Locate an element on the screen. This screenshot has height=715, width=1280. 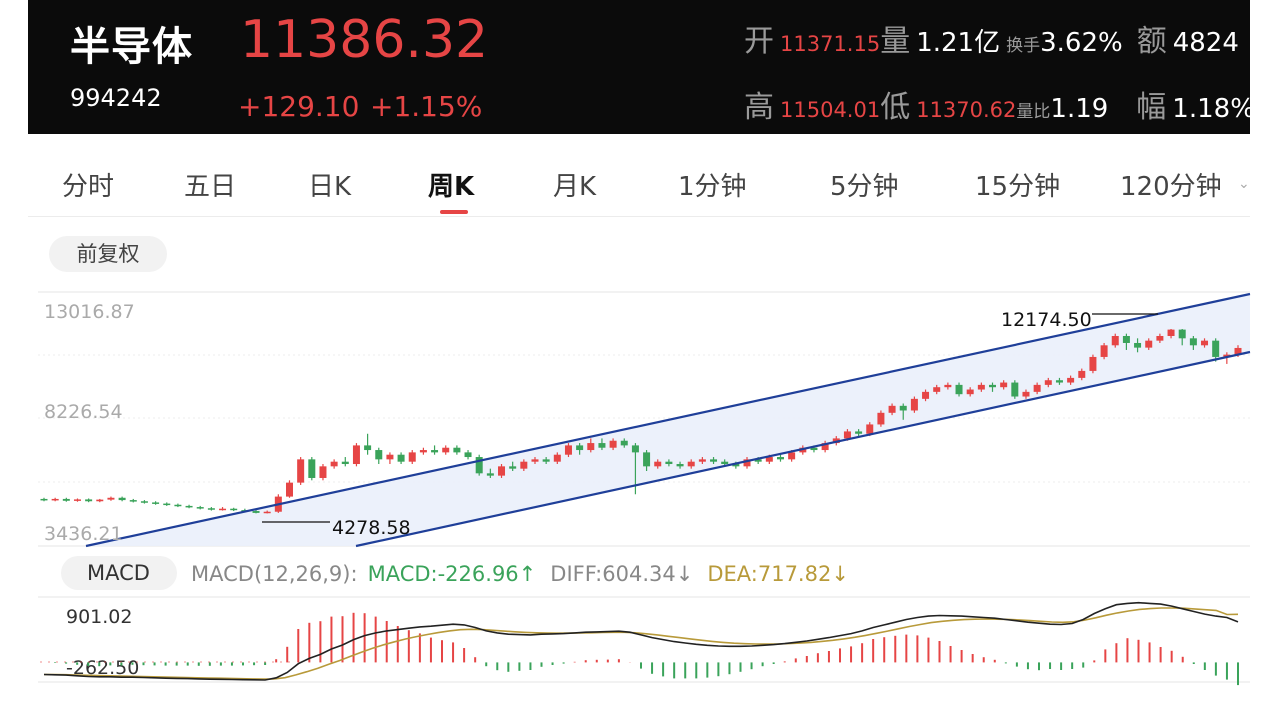
amplitude-label: 幅 is located at coordinates (1151, 107).